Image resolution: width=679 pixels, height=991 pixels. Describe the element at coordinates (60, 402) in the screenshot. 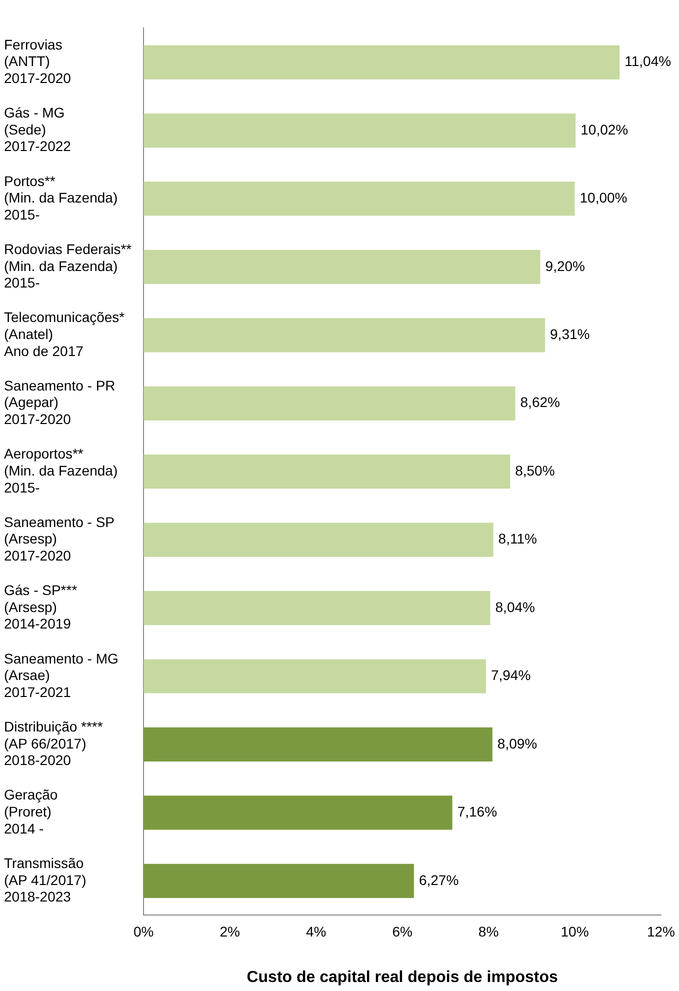

I see `y-tick-label: Saneamento - PR (Agepar) 2017-2020` at that location.